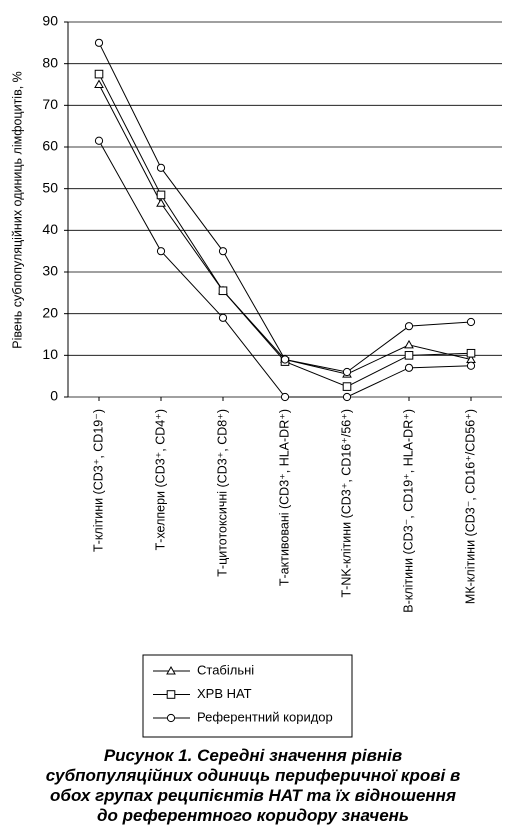 Image resolution: width=506 pixels, height=840 pixels. I want to click on legend-label: Референтний коридор, so click(265, 716).